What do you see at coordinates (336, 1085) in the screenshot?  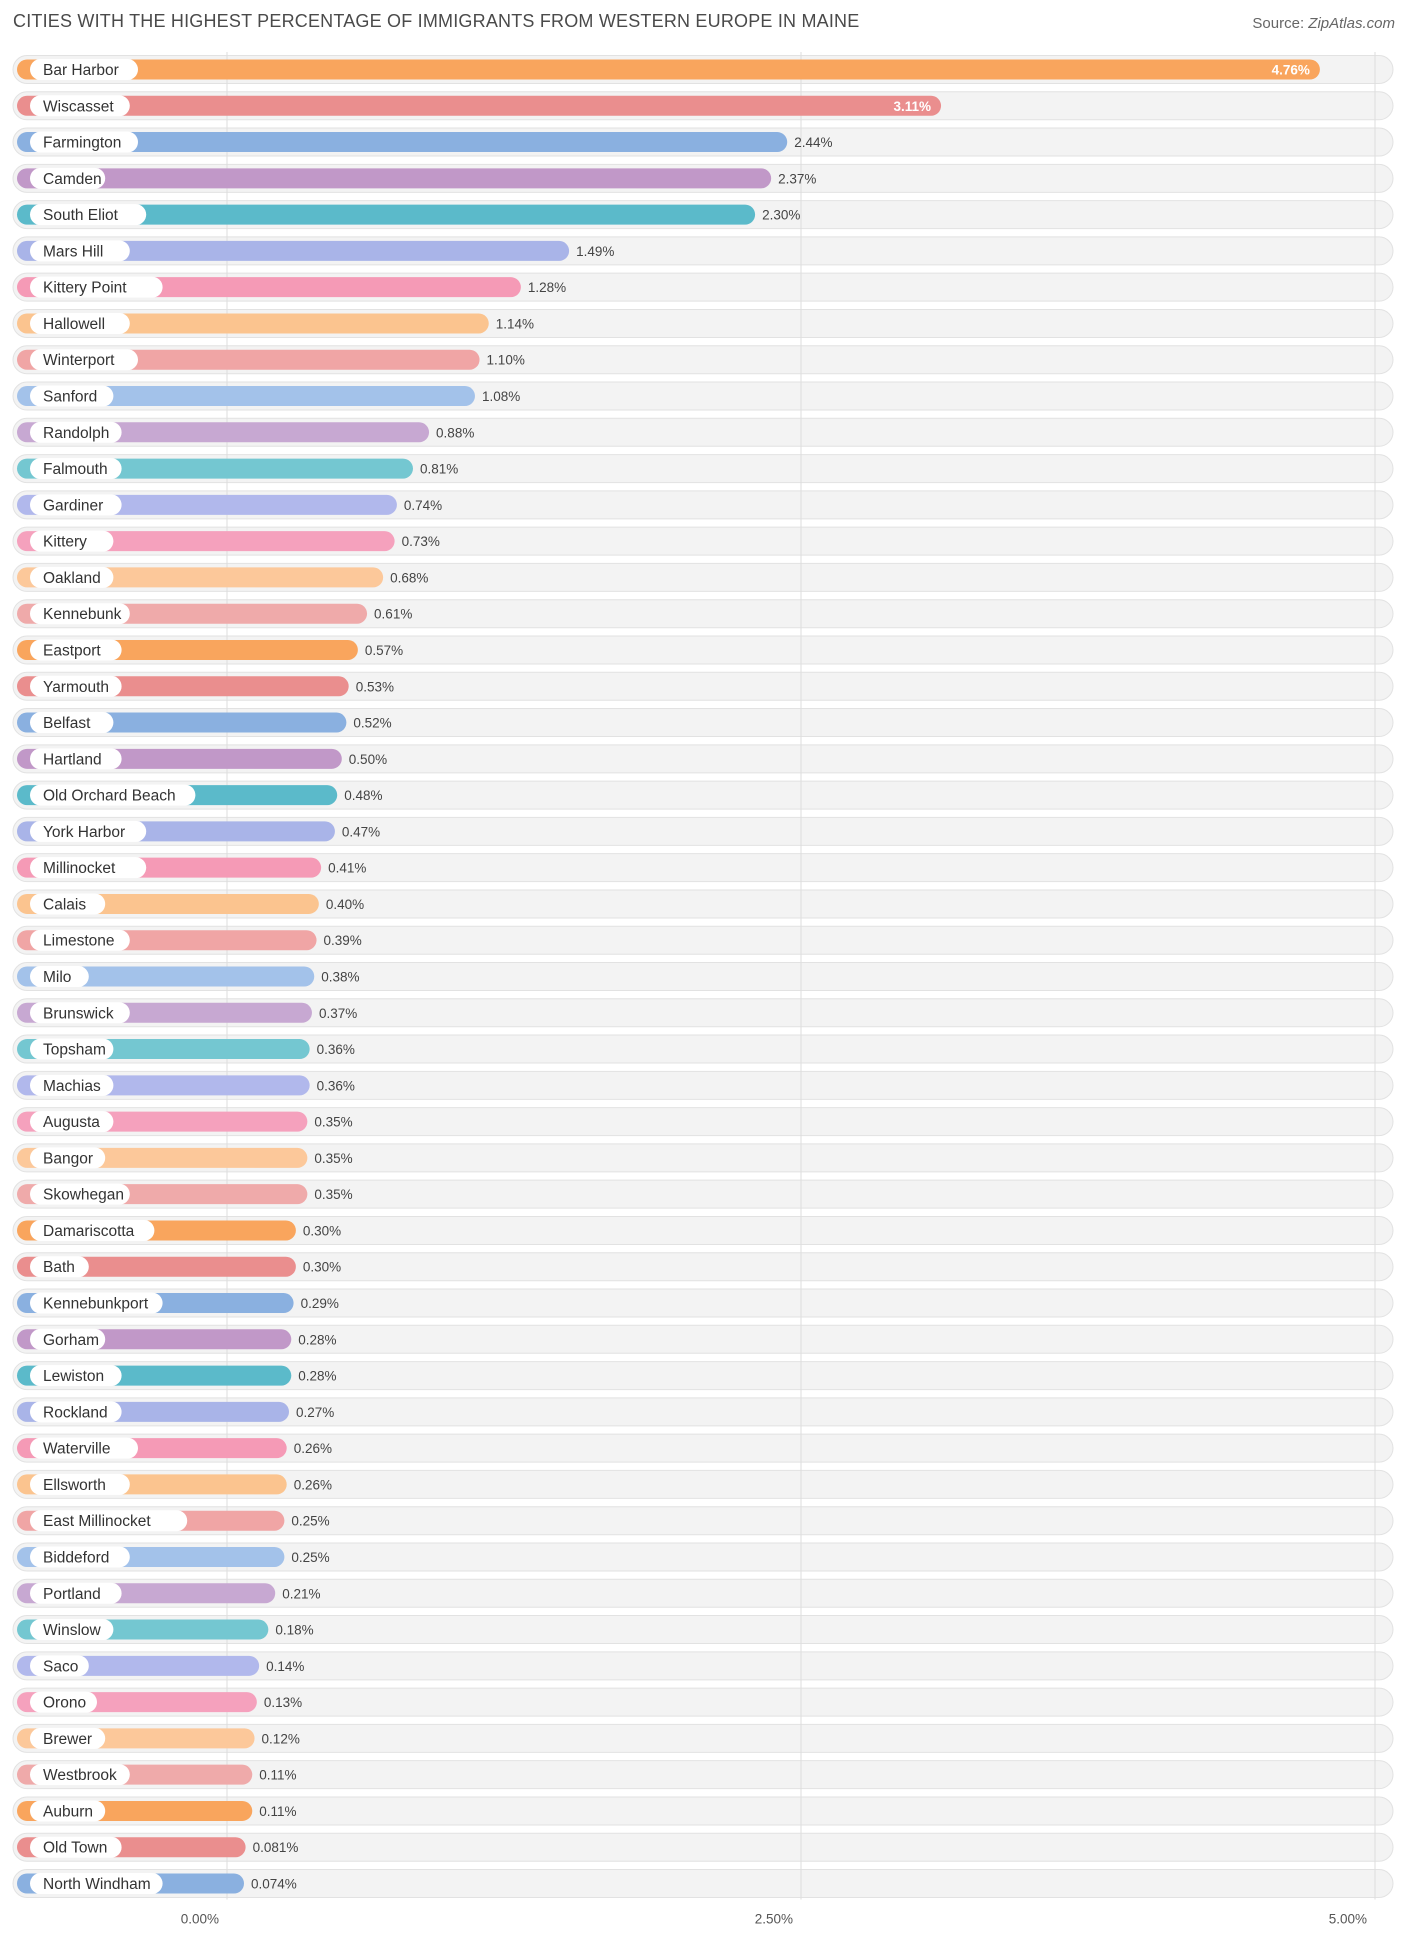 I see `value-label: 0.36%` at bounding box center [336, 1085].